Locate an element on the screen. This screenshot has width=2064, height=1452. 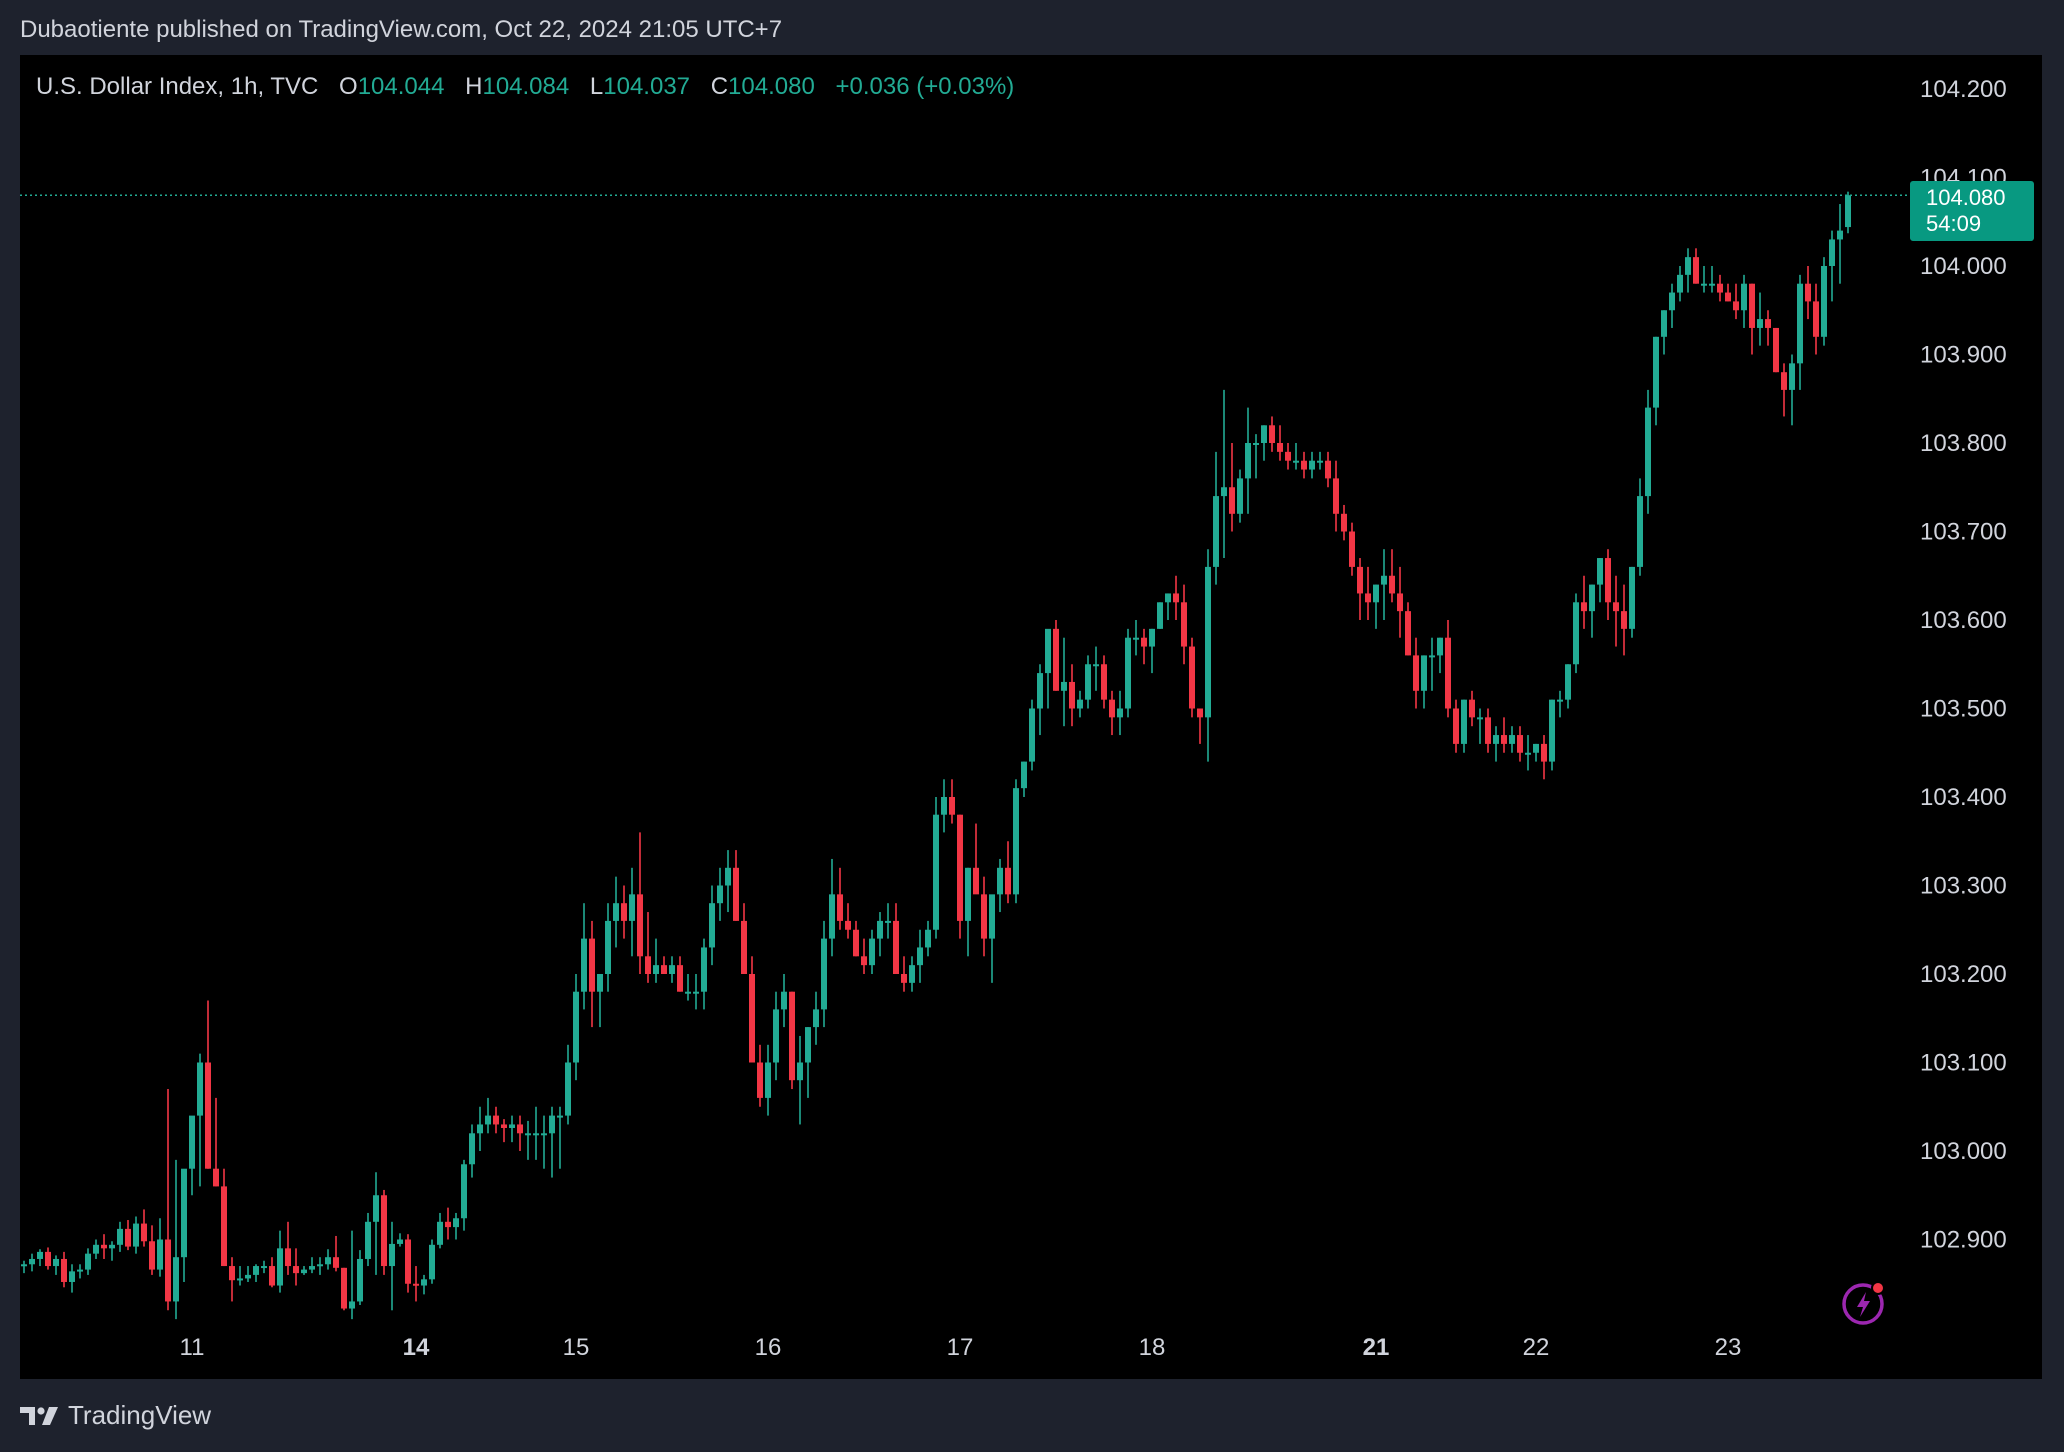
y-tick-label: 103.300 is located at coordinates (1963, 886).